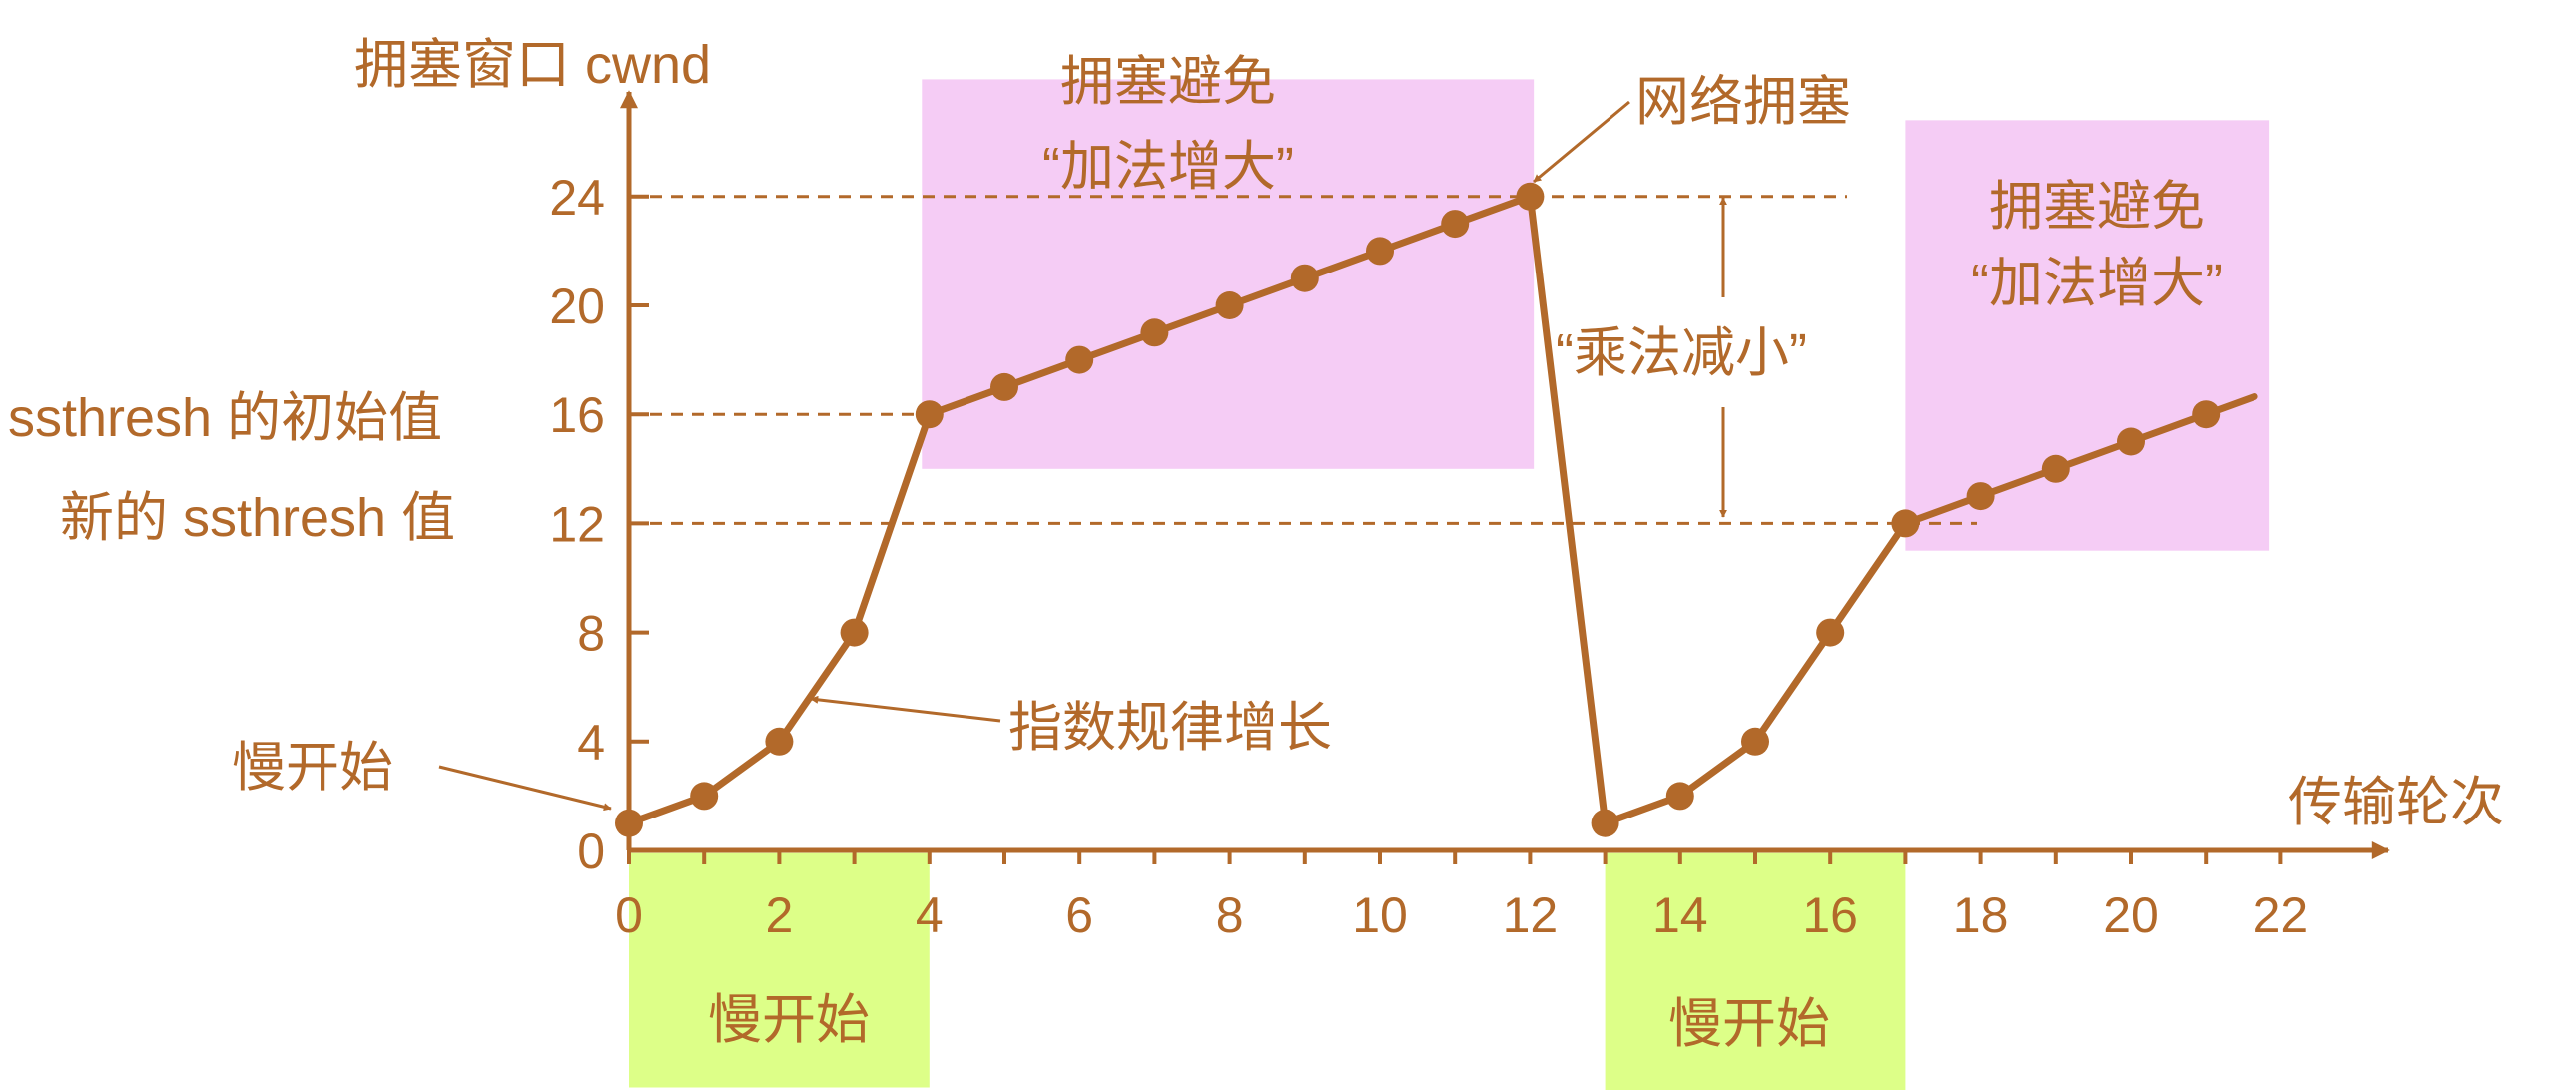  I want to click on ssthresh-initial-label: ssthresh 的初始值, so click(225, 418).